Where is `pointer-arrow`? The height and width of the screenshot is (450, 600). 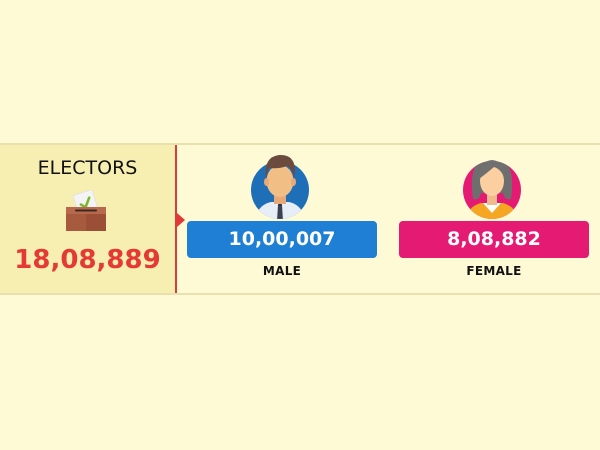
pointer-arrow is located at coordinates (181, 220).